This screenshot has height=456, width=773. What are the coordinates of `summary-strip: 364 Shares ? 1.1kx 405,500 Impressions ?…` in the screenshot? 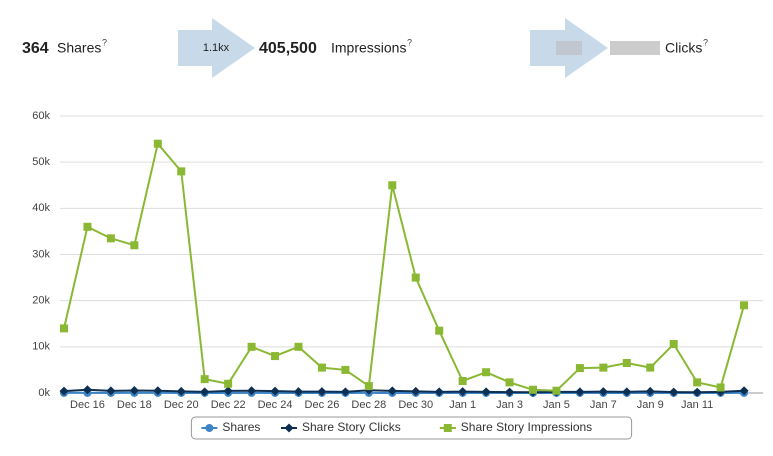 It's located at (365, 48).